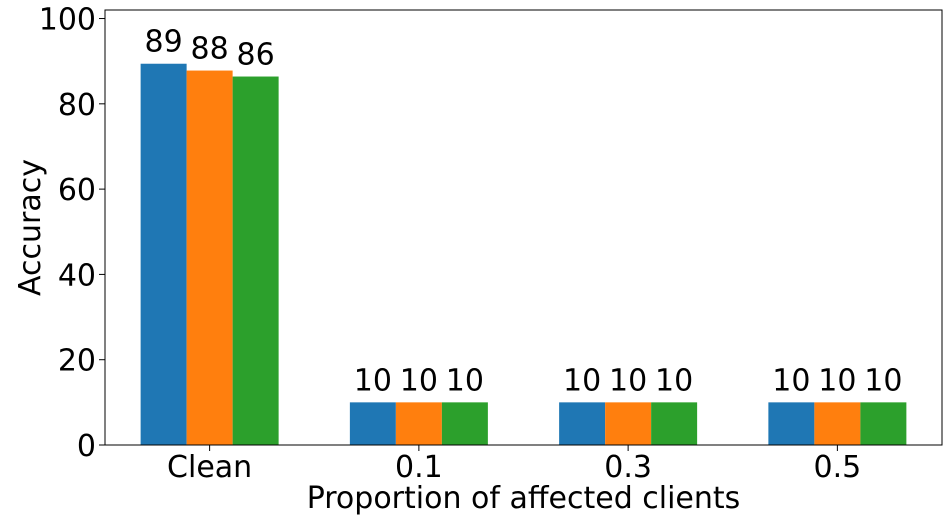  Describe the element at coordinates (419, 467) in the screenshot. I see `x-tick-label: 0.1` at that location.